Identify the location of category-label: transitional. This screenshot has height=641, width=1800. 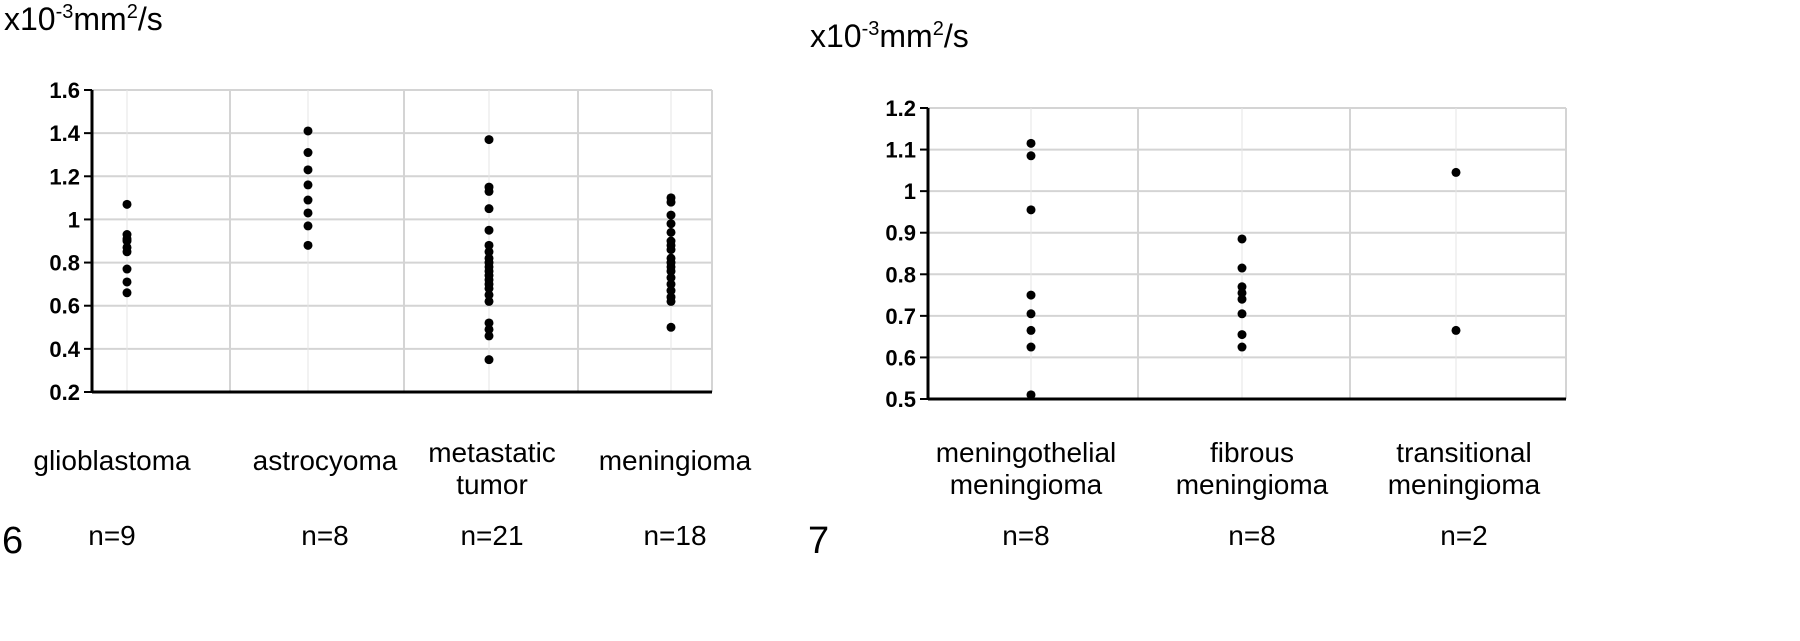
(1463, 452).